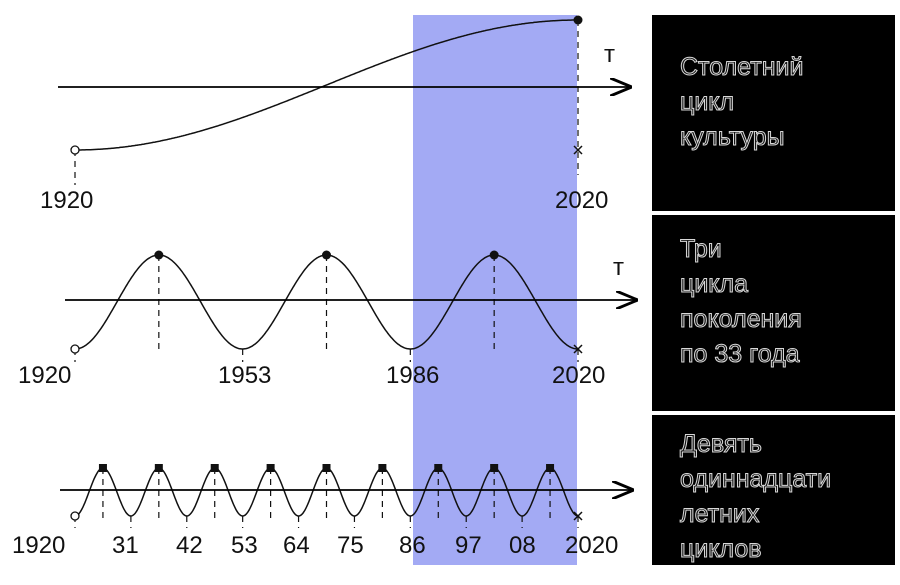 The width and height of the screenshot is (900, 585). What do you see at coordinates (412, 375) in the screenshot?
I see `year-label: 1986` at bounding box center [412, 375].